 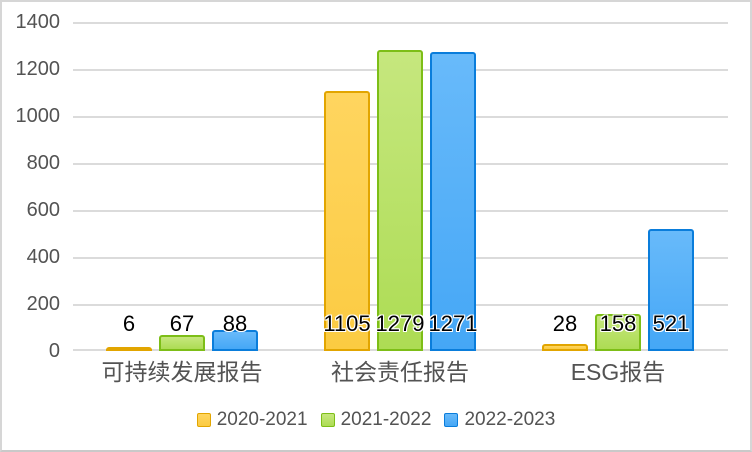 What do you see at coordinates (43, 210) in the screenshot?
I see `y-axis-tick-label: 600` at bounding box center [43, 210].